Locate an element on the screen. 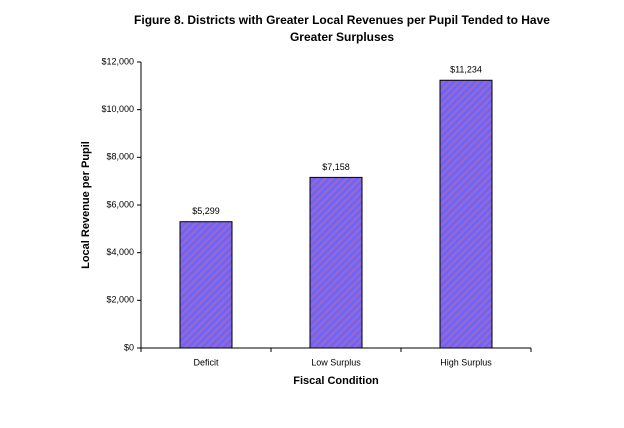 The width and height of the screenshot is (624, 428). x-tick-label: High Surplus is located at coordinates (466, 362).